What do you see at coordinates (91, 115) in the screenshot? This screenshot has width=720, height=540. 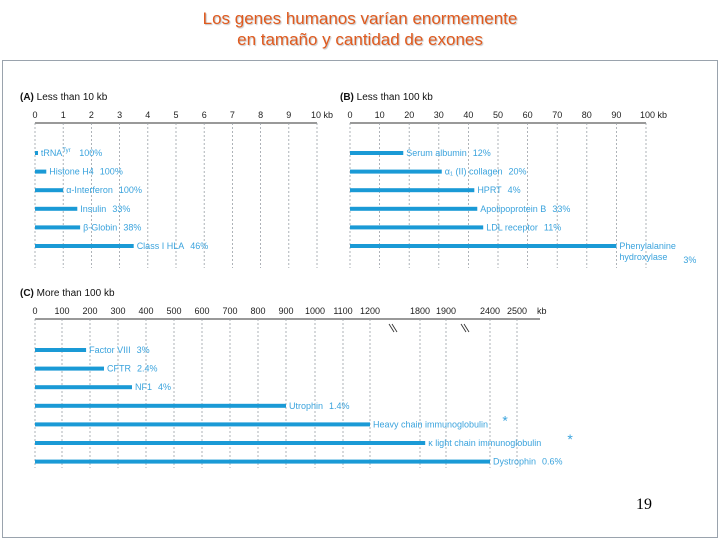 I see `tick-label: 2` at bounding box center [91, 115].